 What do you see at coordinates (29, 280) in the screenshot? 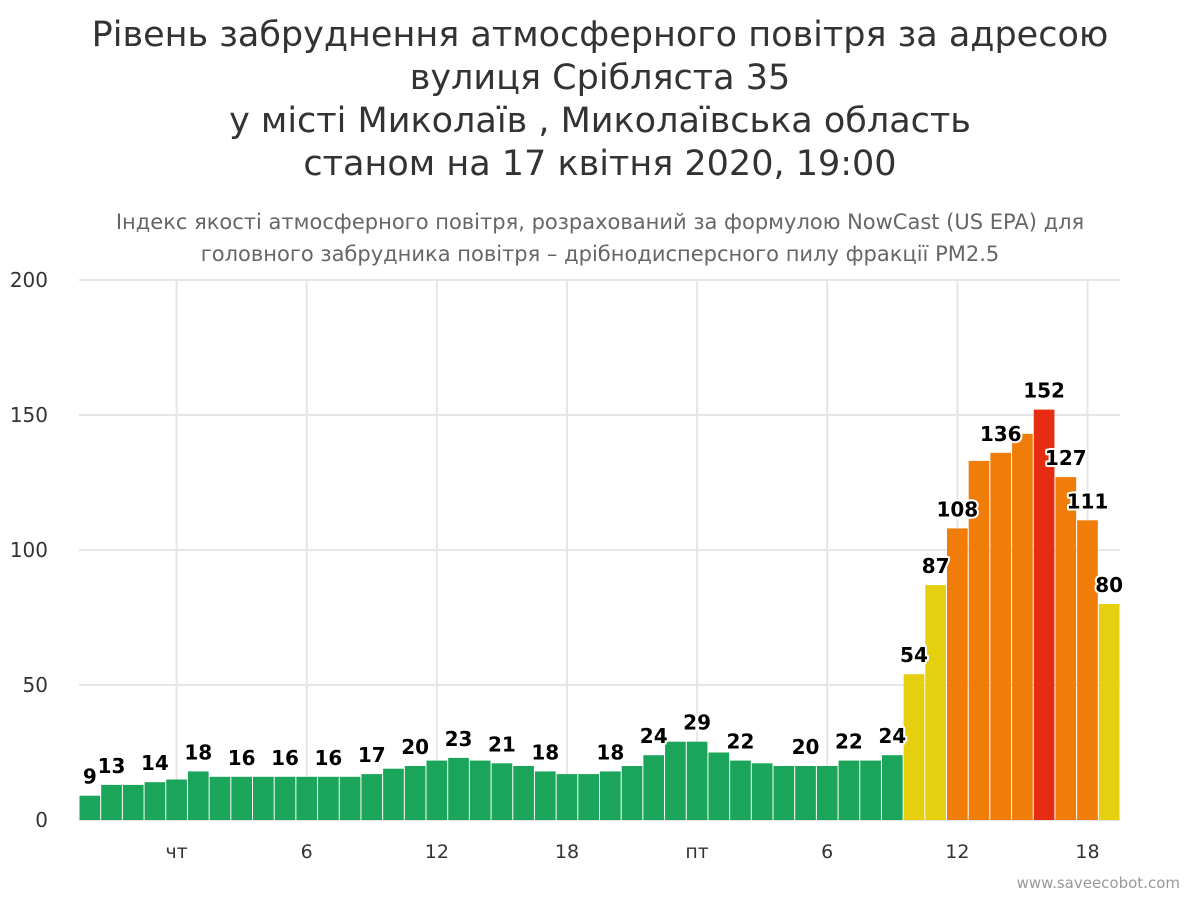
I see `y-tick-label: 200` at bounding box center [29, 280].